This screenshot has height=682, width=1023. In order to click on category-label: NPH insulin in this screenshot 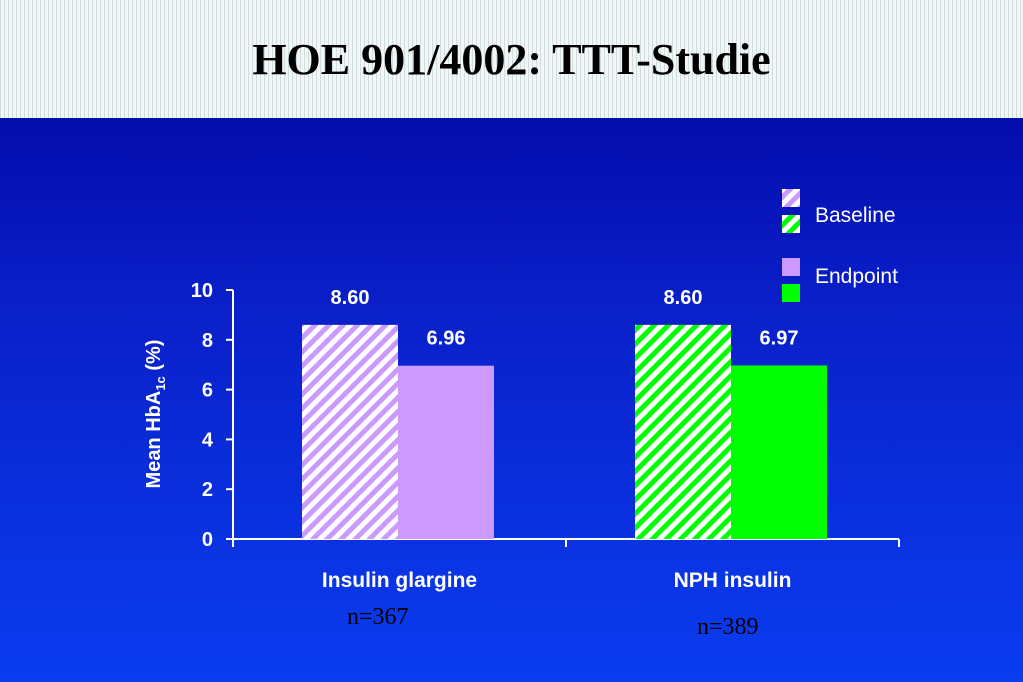, I will do `click(733, 580)`.